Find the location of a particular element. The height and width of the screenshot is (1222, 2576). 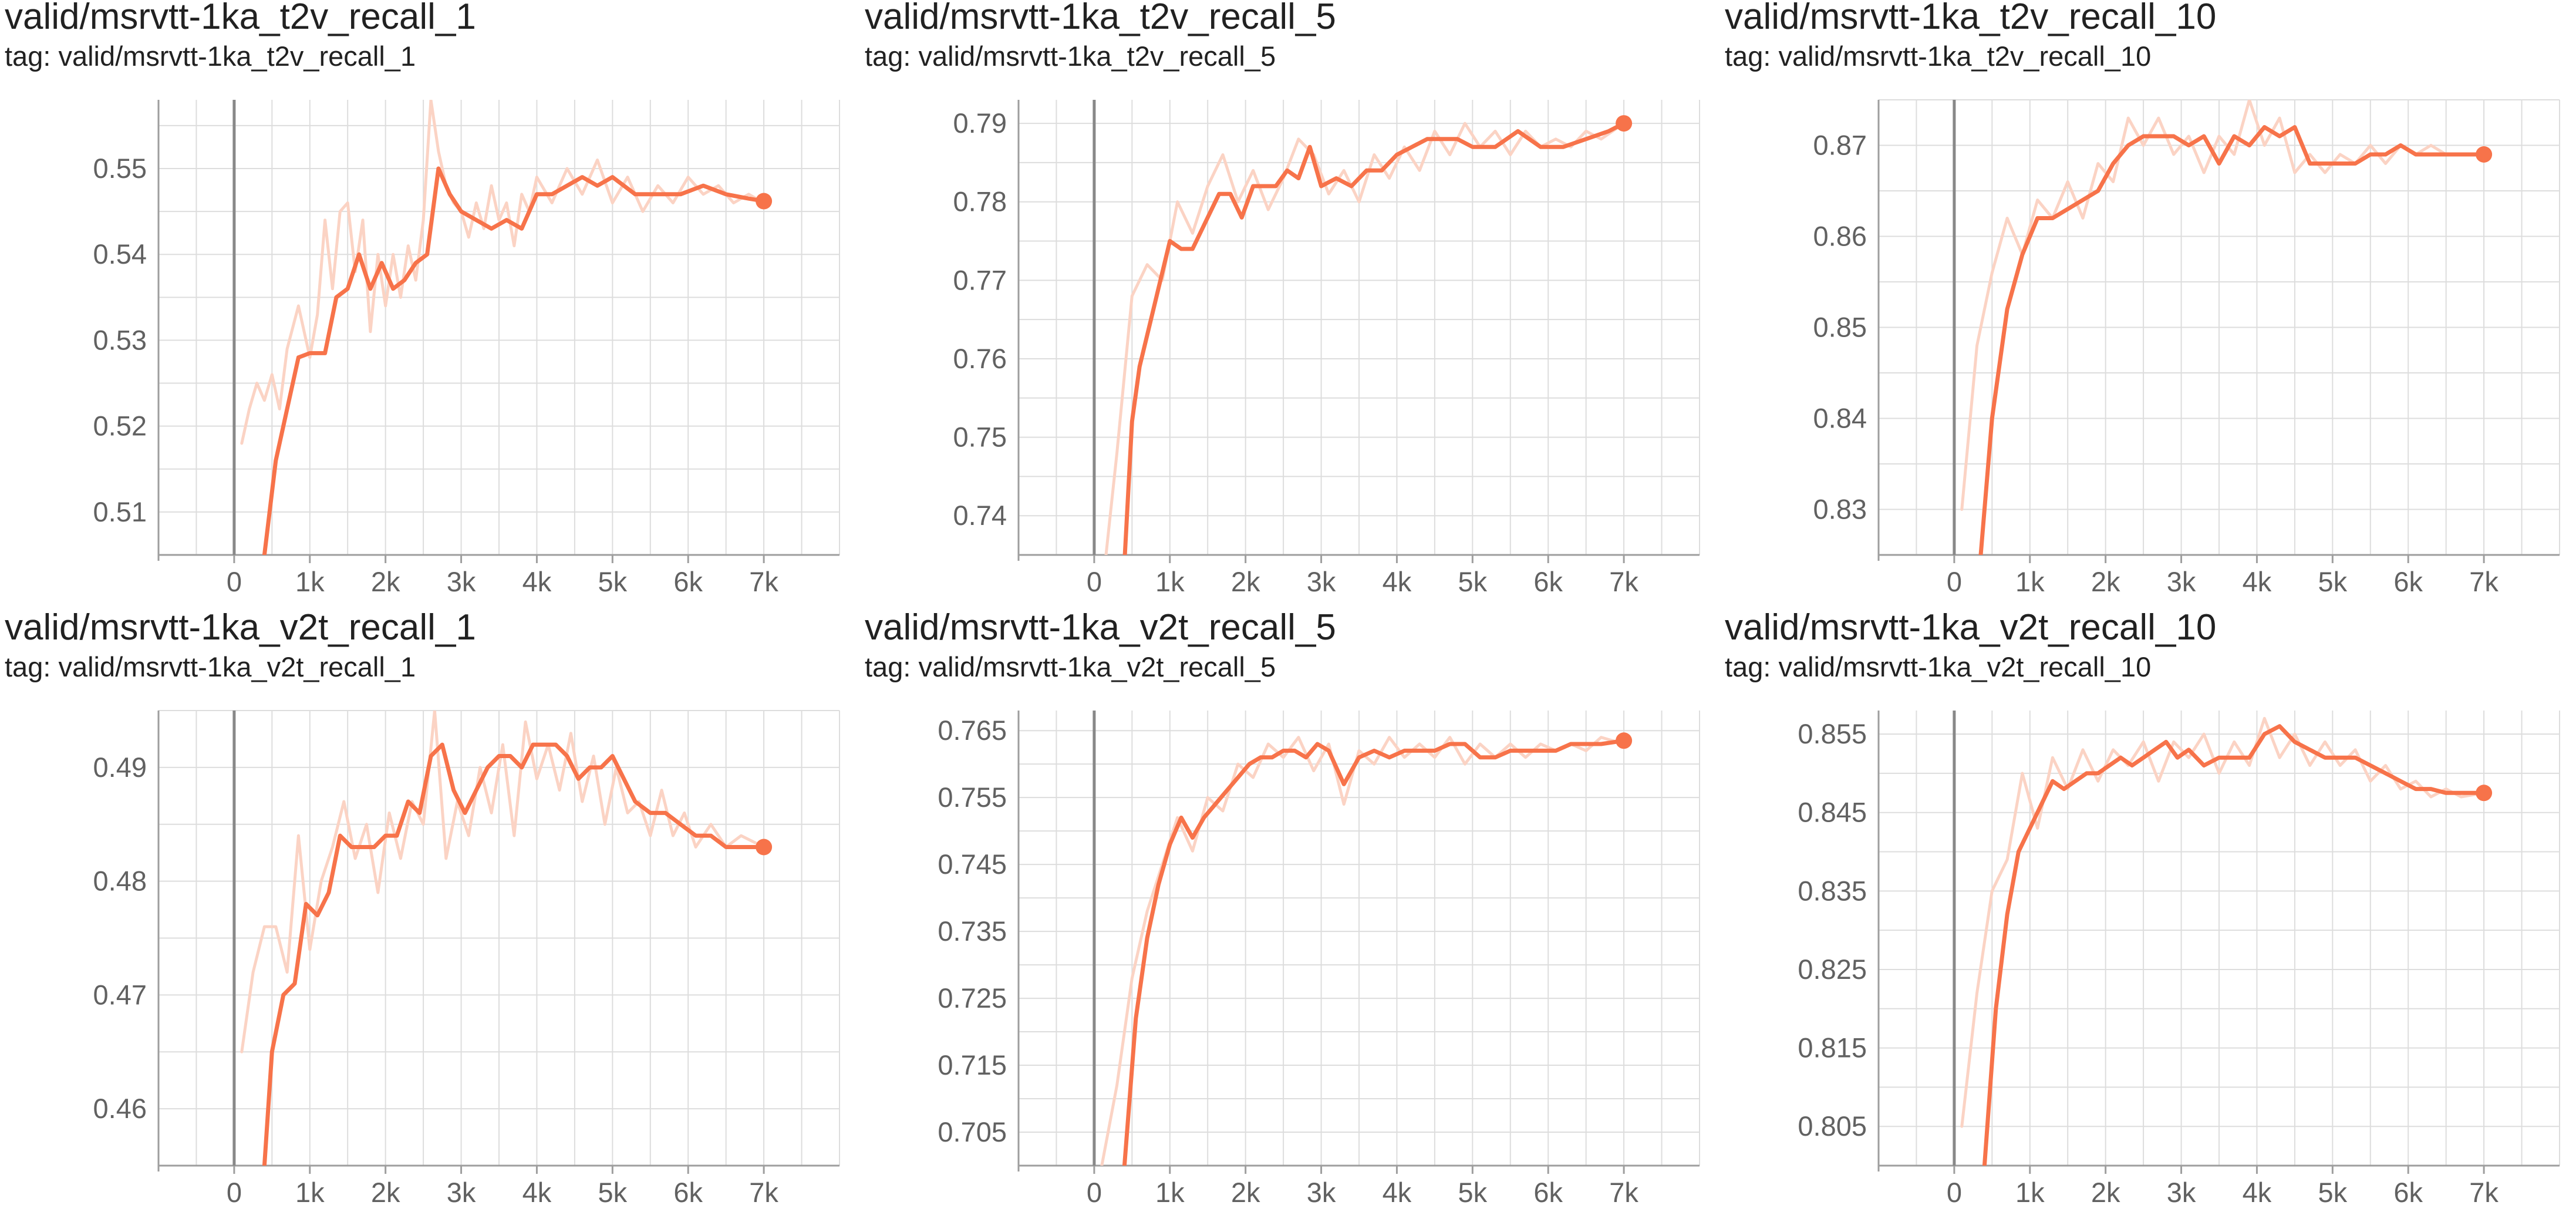

chart-plot-1: 0 1k 2k 3k 4k 5k 6k 7k 0.51 0.52 0.53 0.54 0.55 is located at coordinates (466, 348).